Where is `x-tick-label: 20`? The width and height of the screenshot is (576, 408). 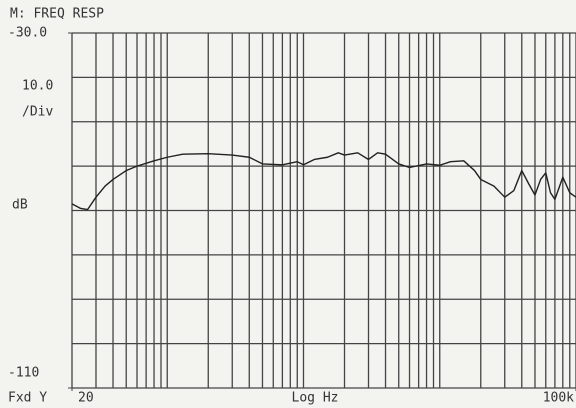
x-tick-label: 20 is located at coordinates (86, 398).